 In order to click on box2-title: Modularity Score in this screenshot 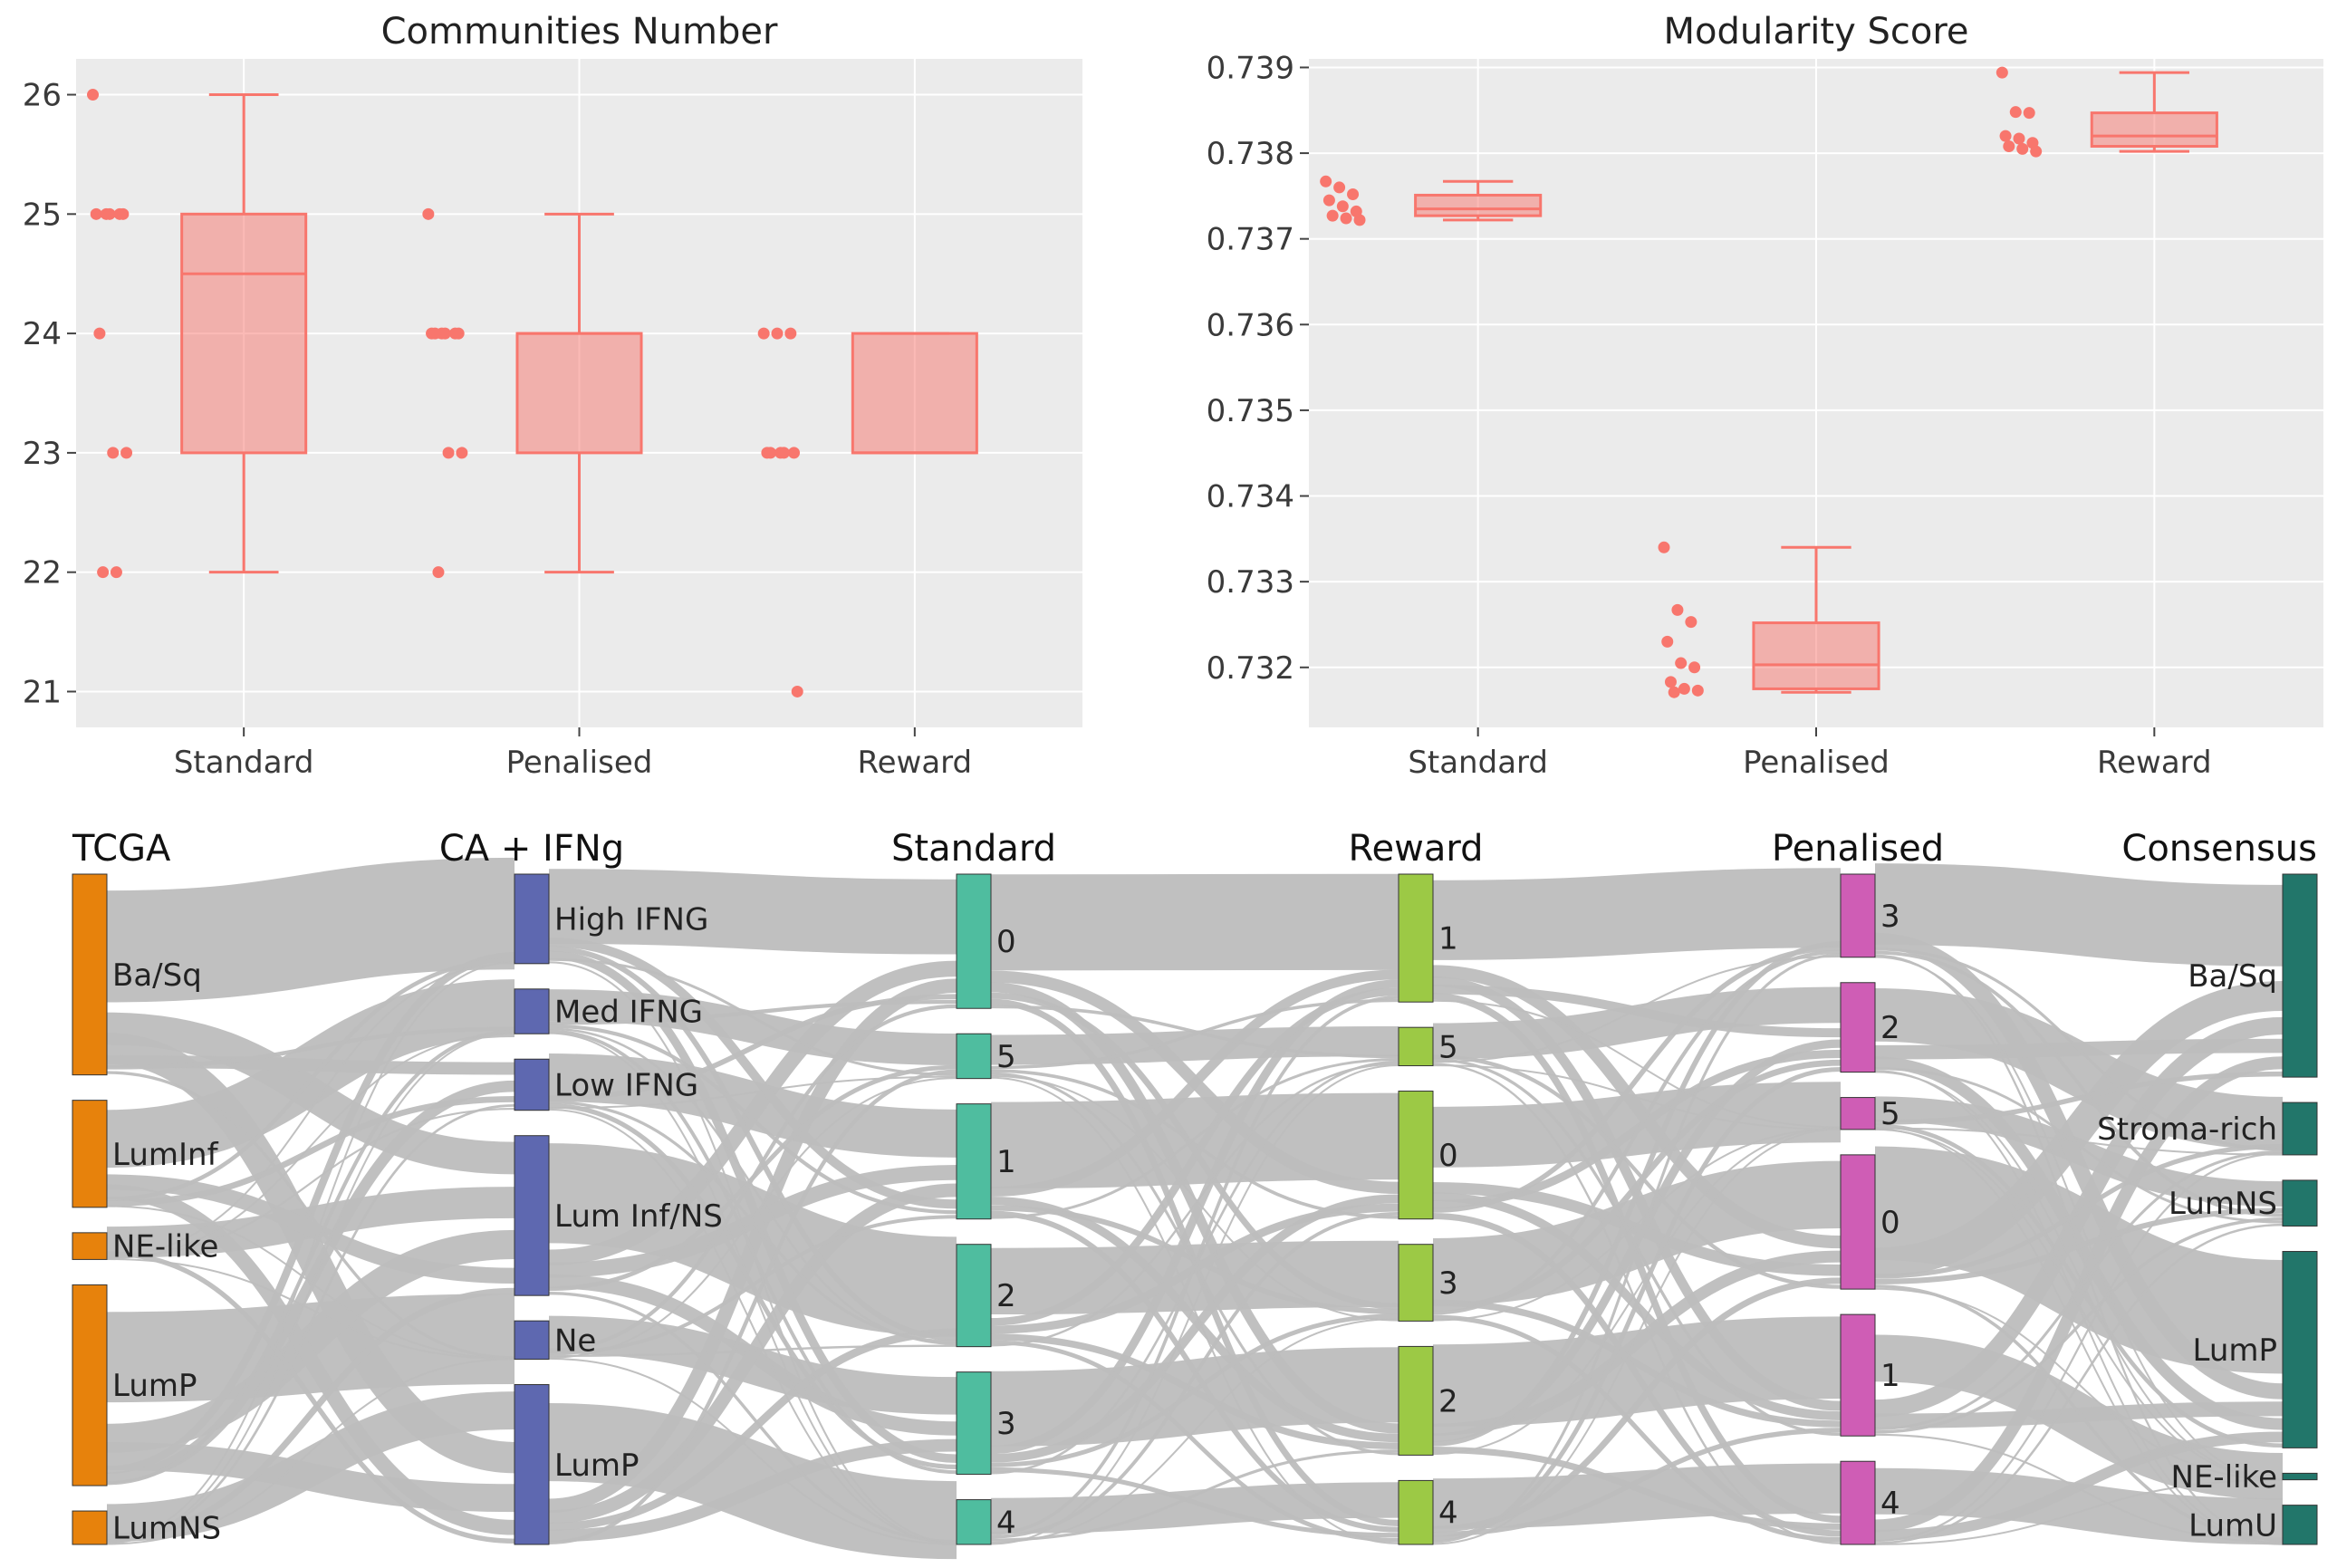, I will do `click(1815, 32)`.